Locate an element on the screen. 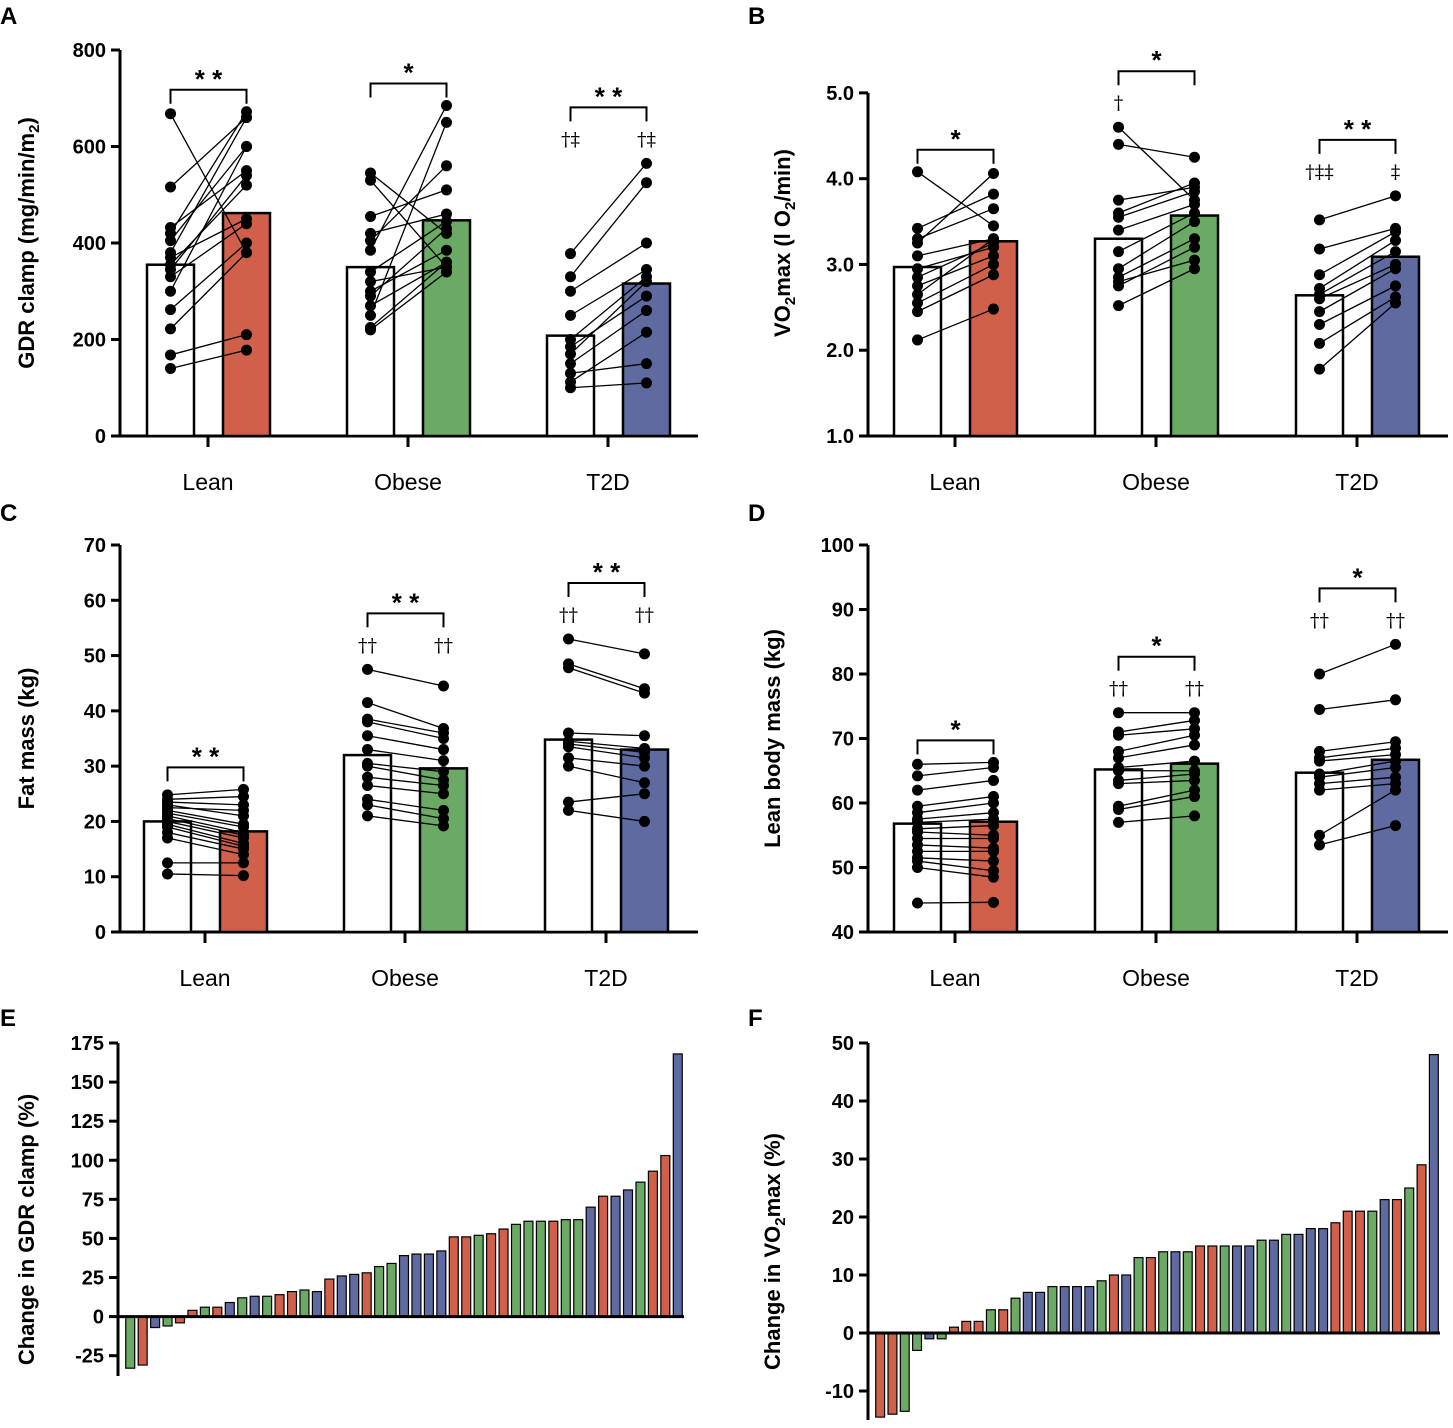 This screenshot has width=1453, height=1428. panel-letter: D is located at coordinates (756, 513).